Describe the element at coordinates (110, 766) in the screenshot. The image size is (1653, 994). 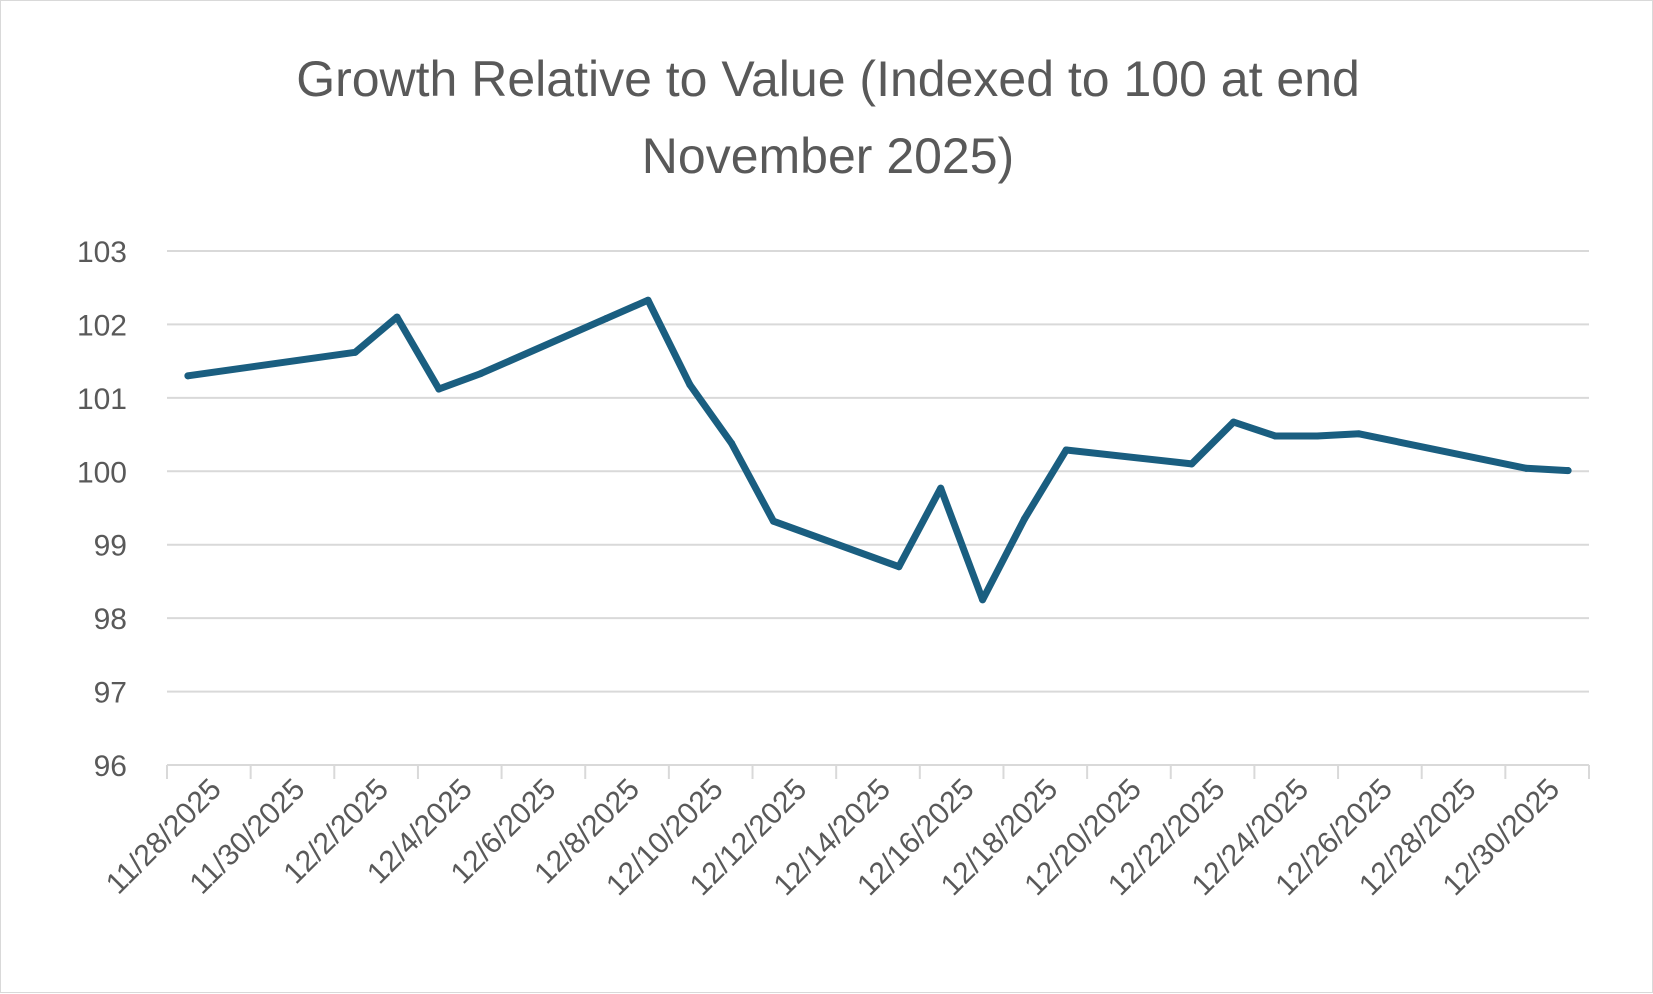
I see `y-tick-label: 96` at that location.